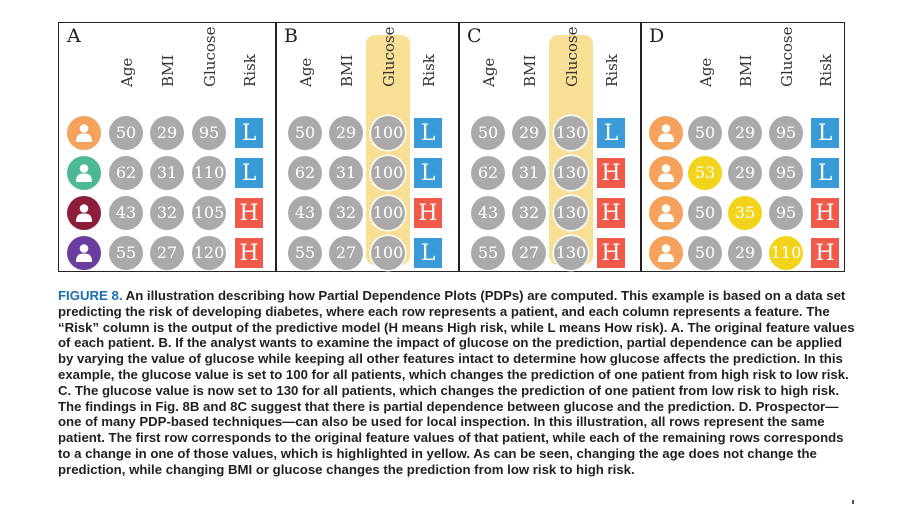 The width and height of the screenshot is (901, 522). What do you see at coordinates (90, 295) in the screenshot?
I see `figure-label: FIGURE 8.` at bounding box center [90, 295].